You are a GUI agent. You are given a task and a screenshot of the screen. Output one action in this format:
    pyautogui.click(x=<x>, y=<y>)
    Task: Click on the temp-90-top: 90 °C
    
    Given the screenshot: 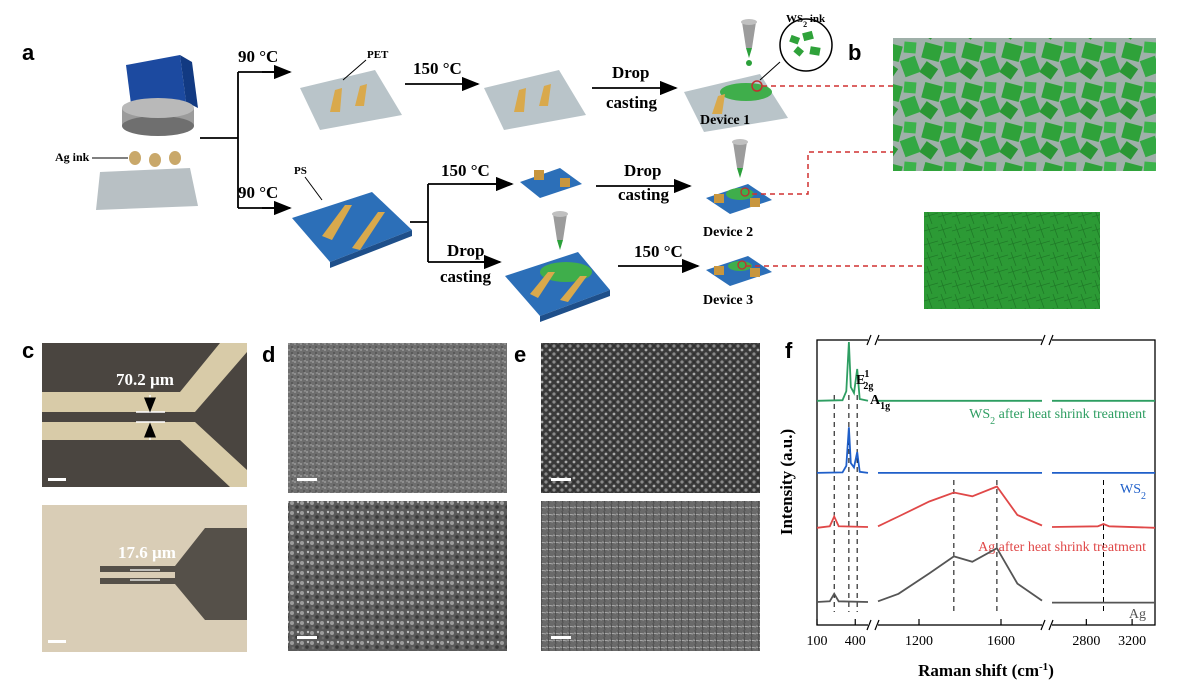 What is the action you would take?
    pyautogui.click(x=258, y=56)
    